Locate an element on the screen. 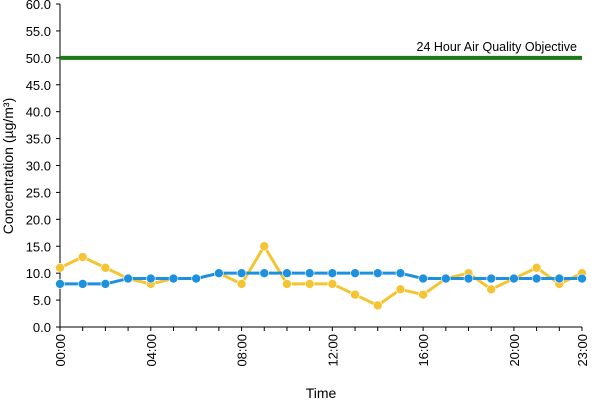 This screenshot has height=405, width=600. y-tick-label: 5.0 is located at coordinates (42, 300).